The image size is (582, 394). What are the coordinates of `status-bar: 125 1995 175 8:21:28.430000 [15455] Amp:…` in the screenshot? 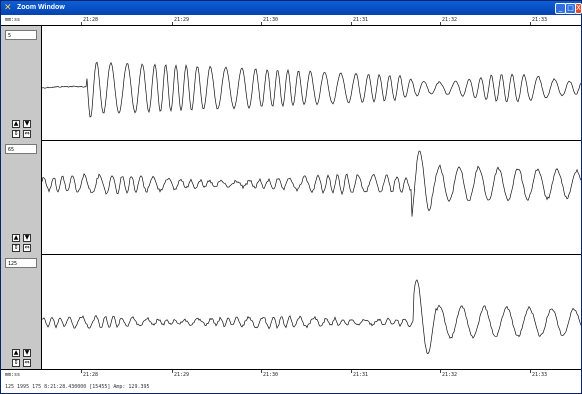 It's located at (291, 386).